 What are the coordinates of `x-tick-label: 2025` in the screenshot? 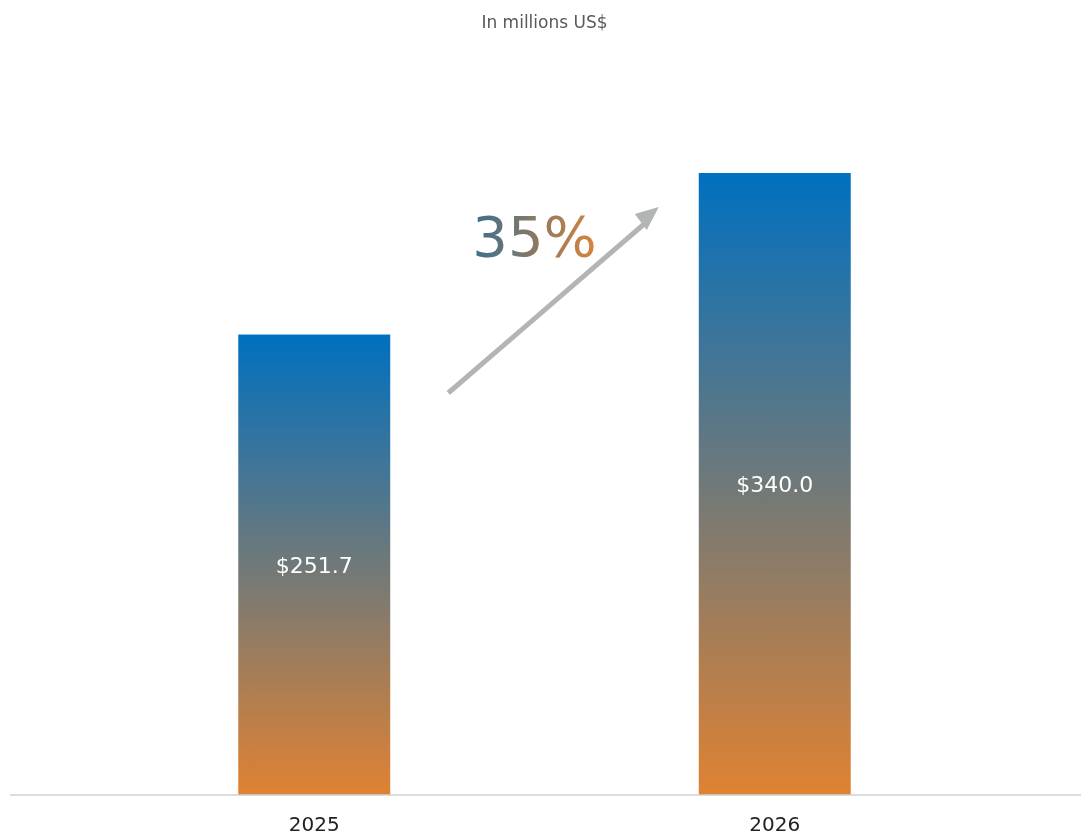 It's located at (314, 824).